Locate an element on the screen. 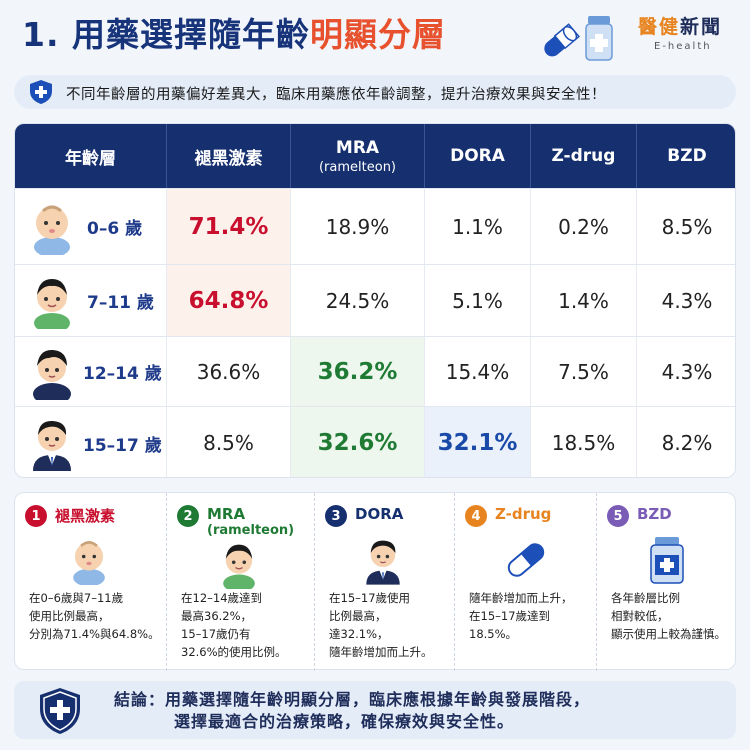  table-row: 7–11 歲 64.8% 24.5% 5.1% 1.4% 4.3% is located at coordinates (375, 300).